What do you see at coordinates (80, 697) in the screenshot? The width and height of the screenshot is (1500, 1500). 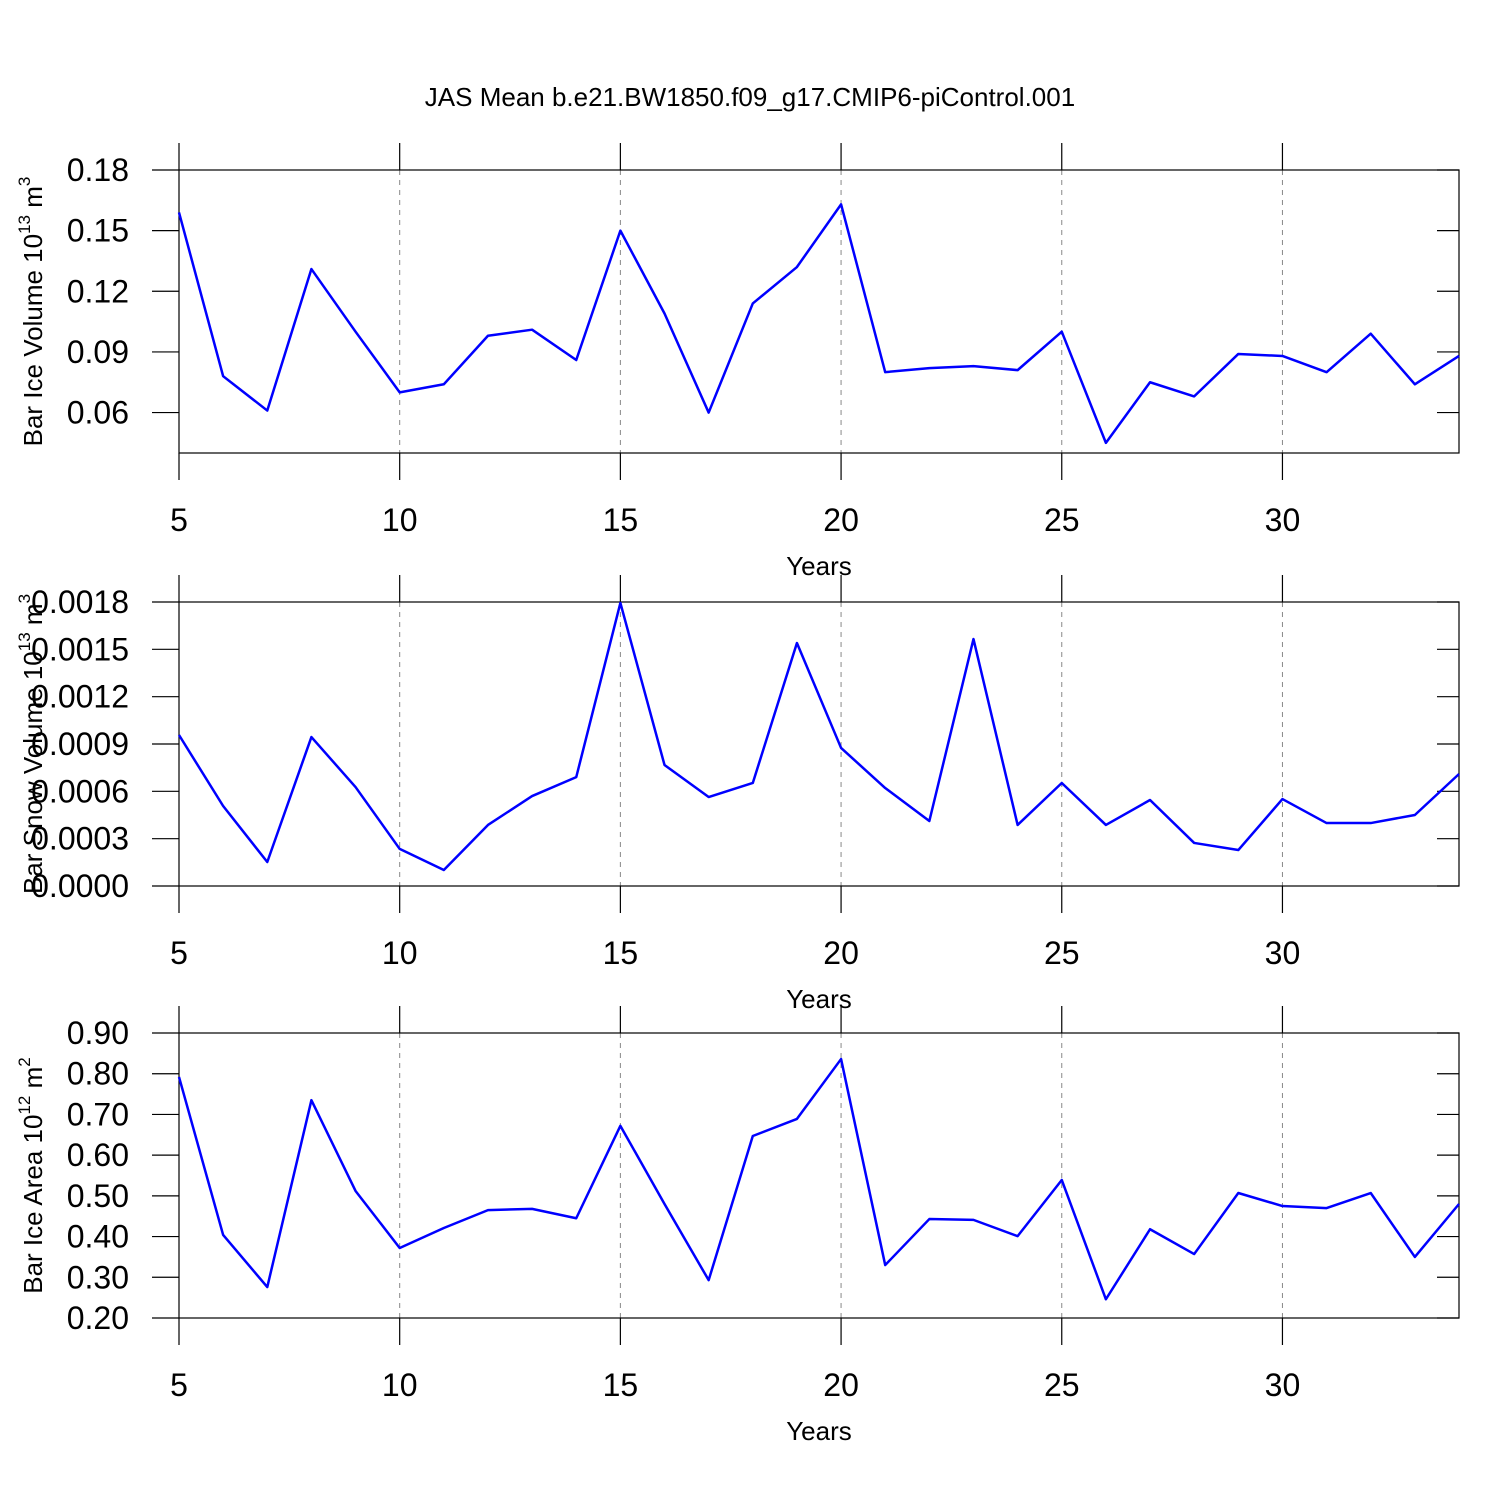 I see `y-tick-label: 0.0012` at bounding box center [80, 697].